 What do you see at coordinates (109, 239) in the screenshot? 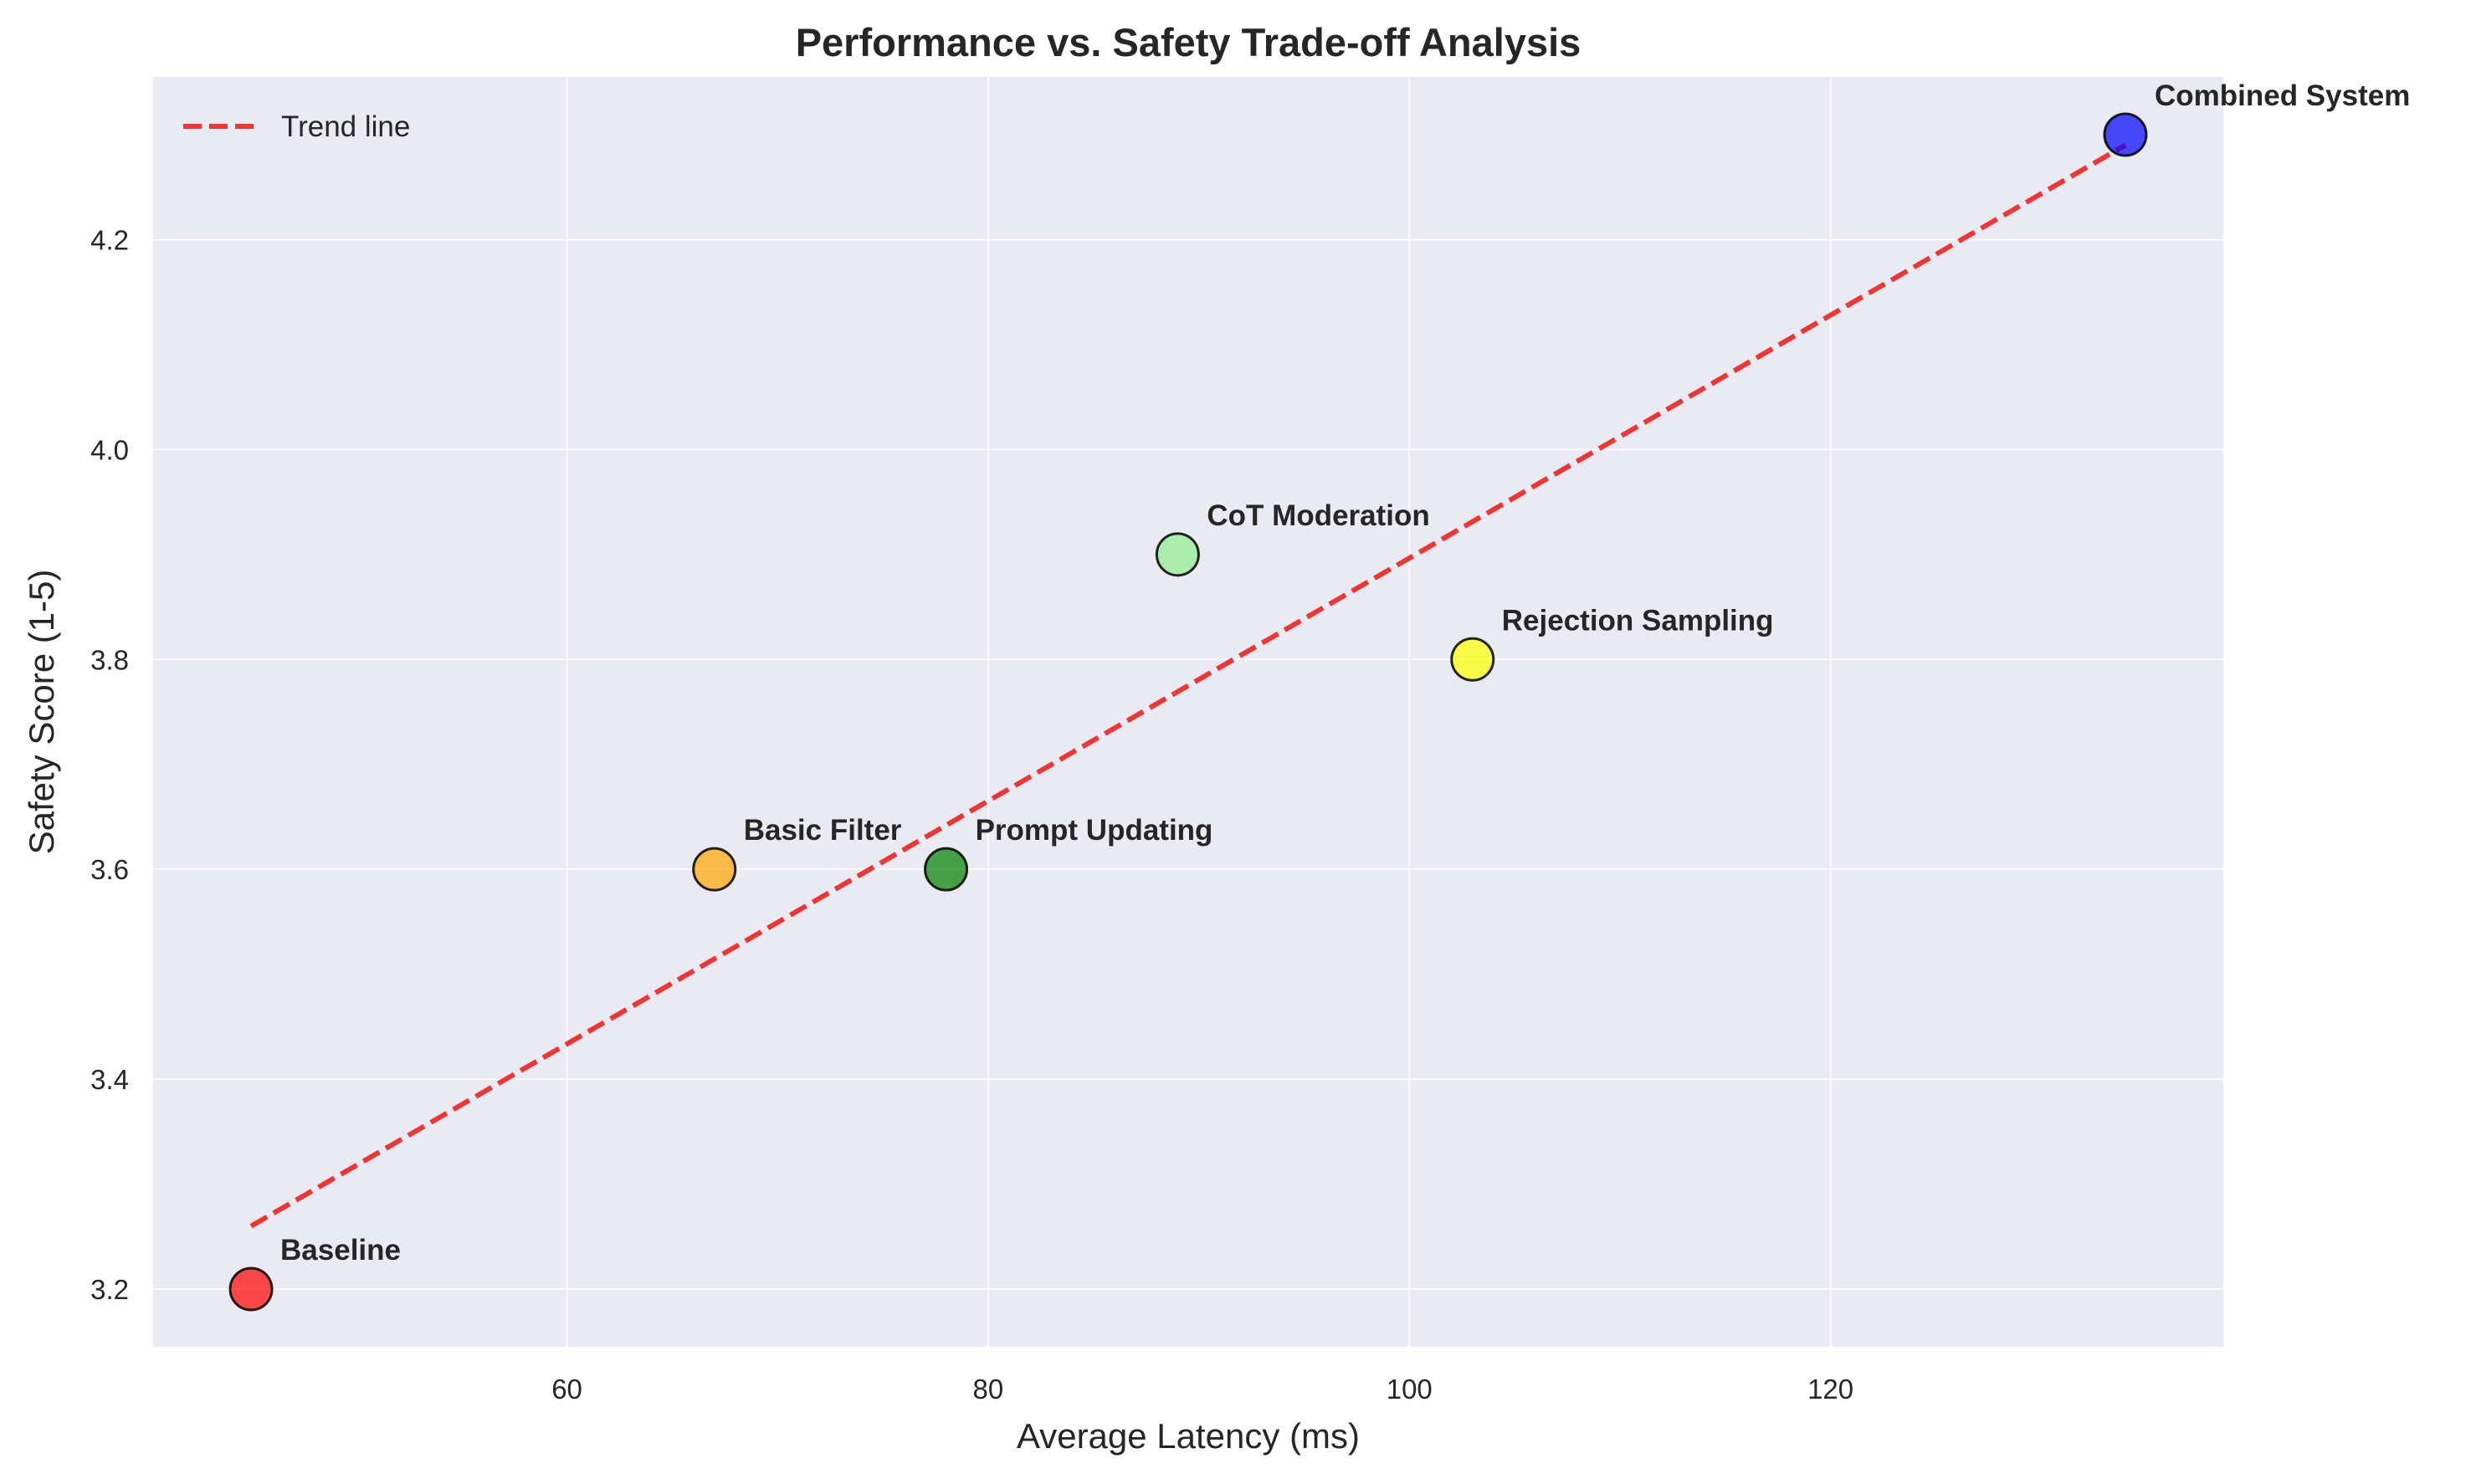
I see `y-tick-label: 4.2` at bounding box center [109, 239].